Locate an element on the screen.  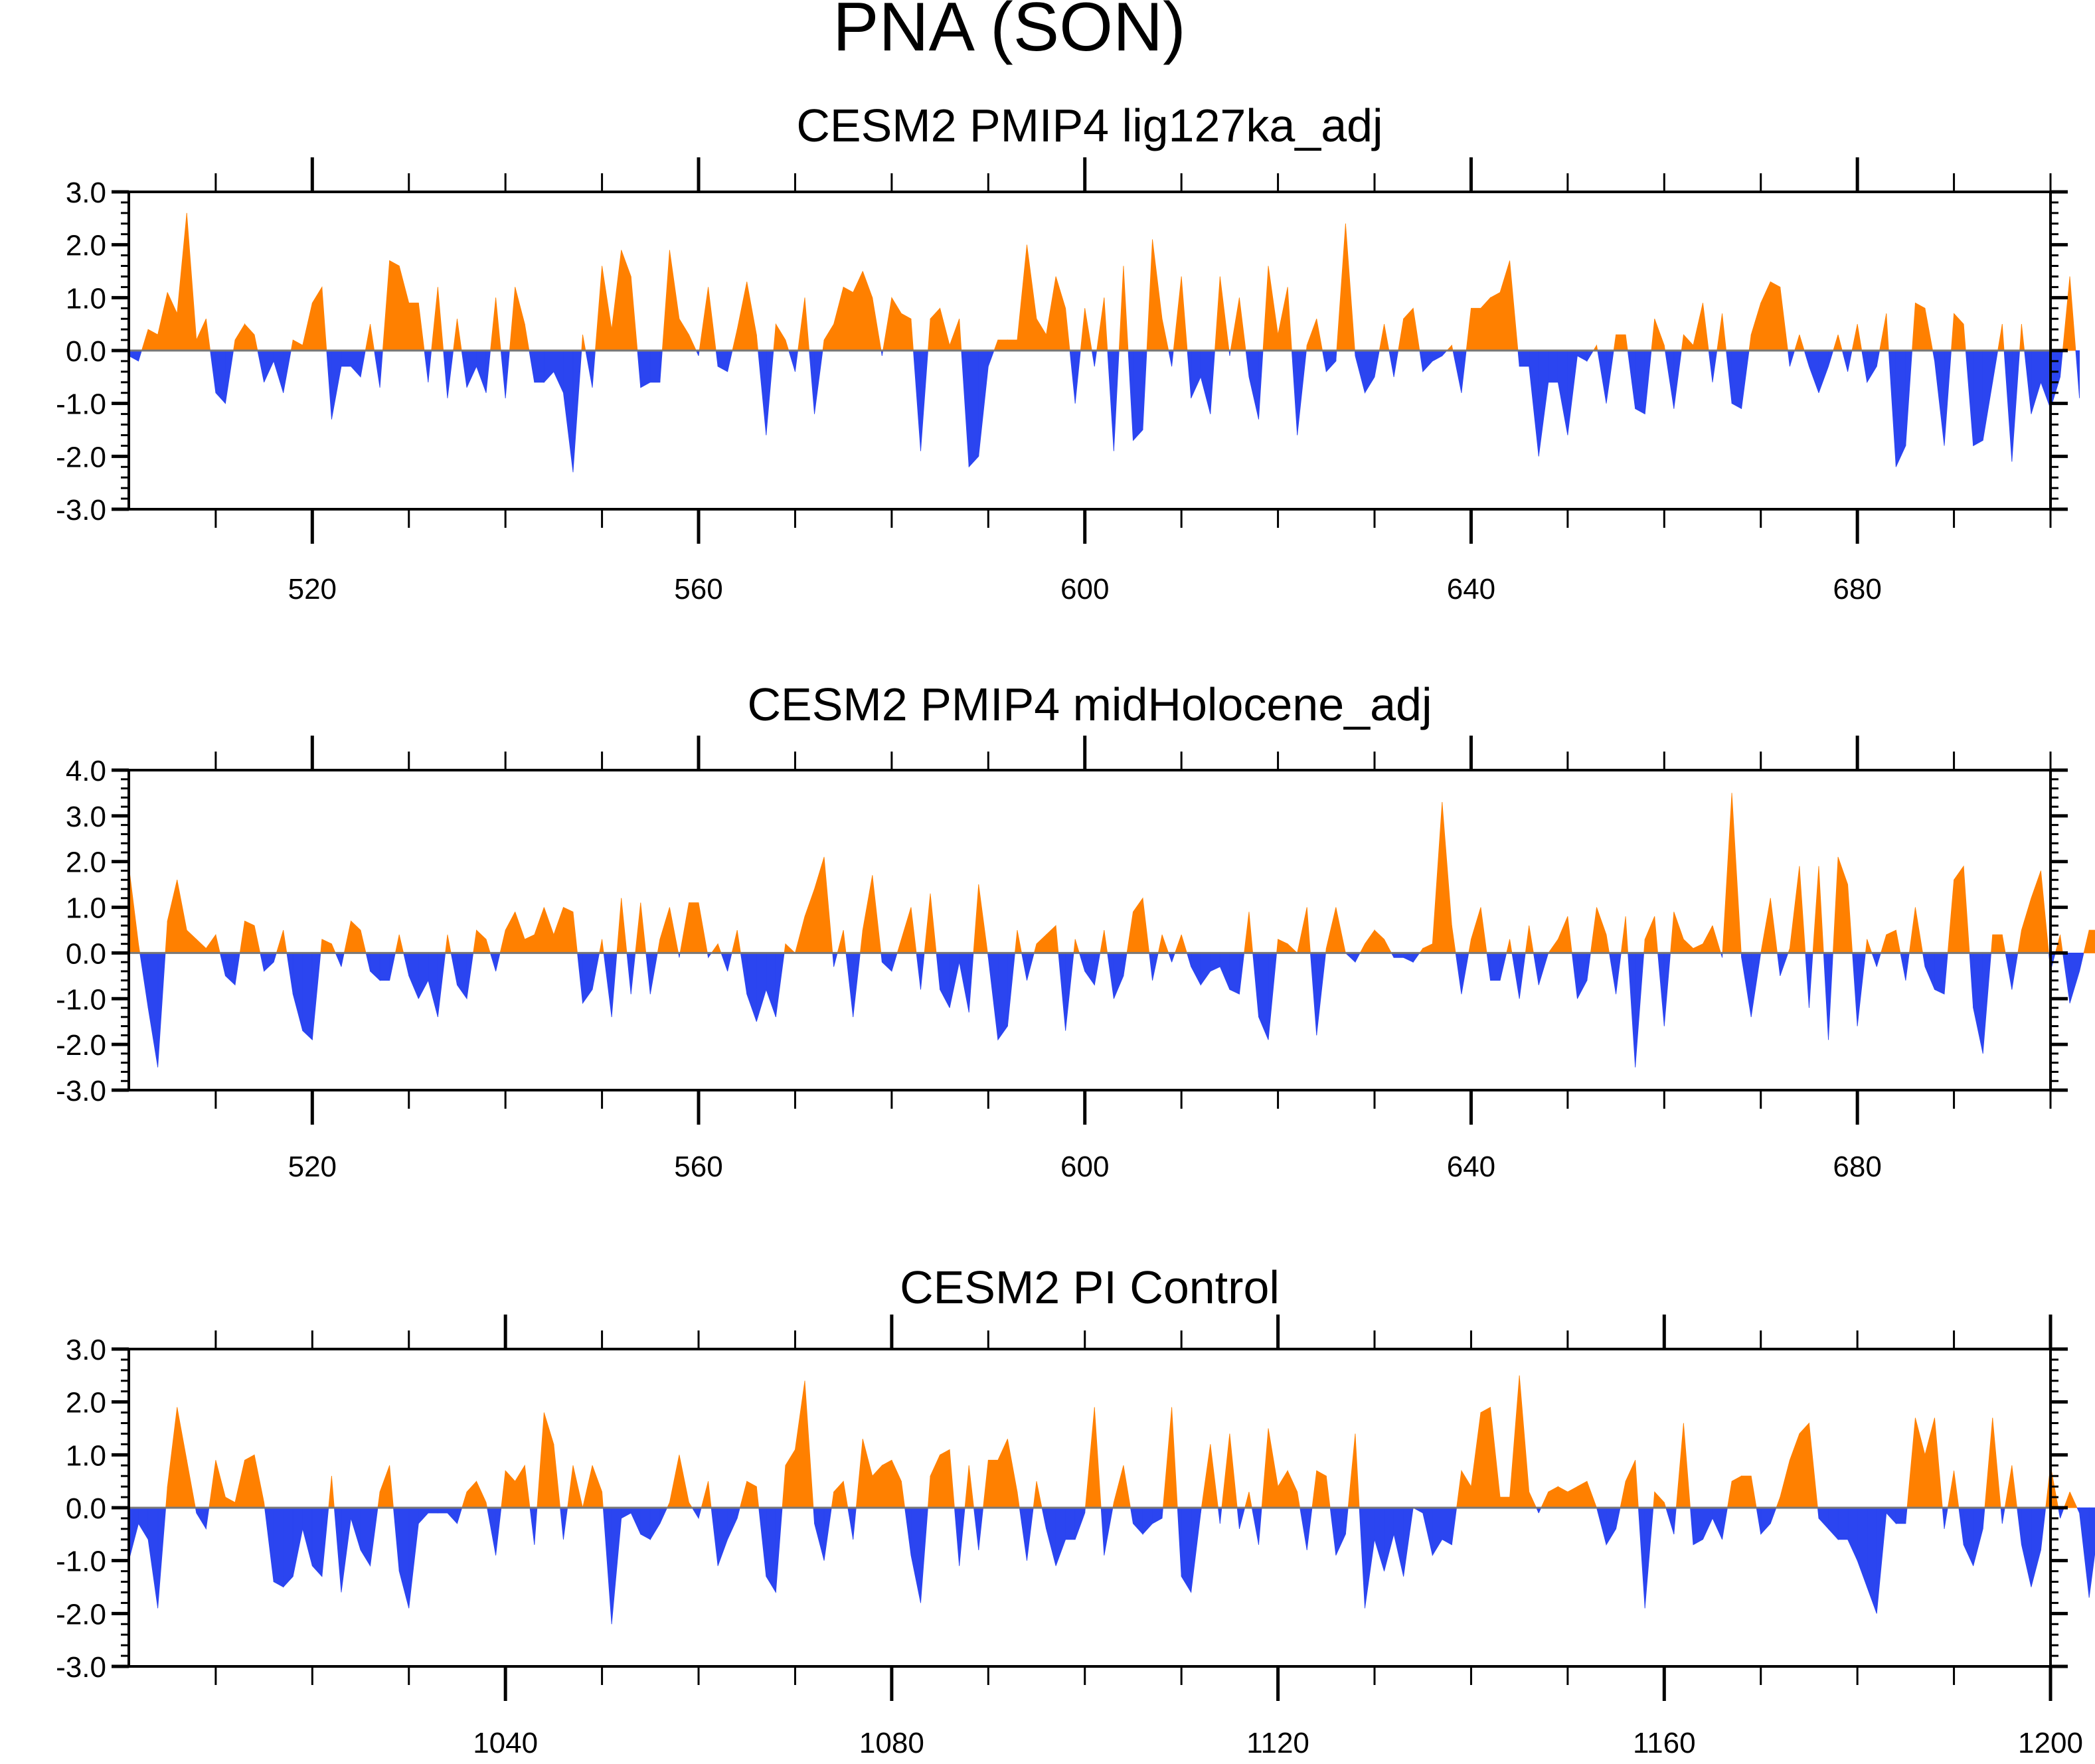
x-tick-label: 1080 is located at coordinates (891, 1743).